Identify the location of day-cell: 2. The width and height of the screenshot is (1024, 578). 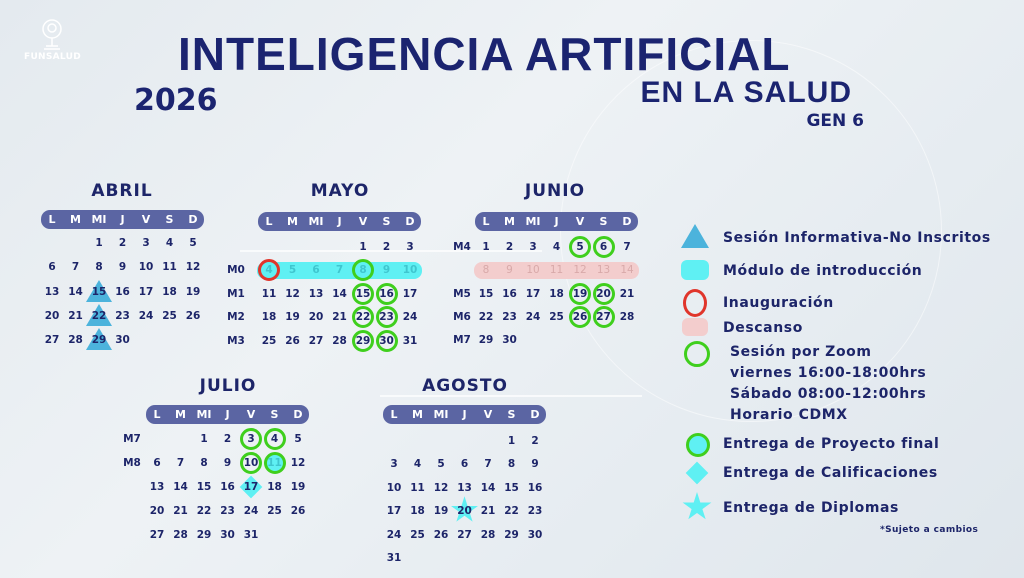
(228, 439).